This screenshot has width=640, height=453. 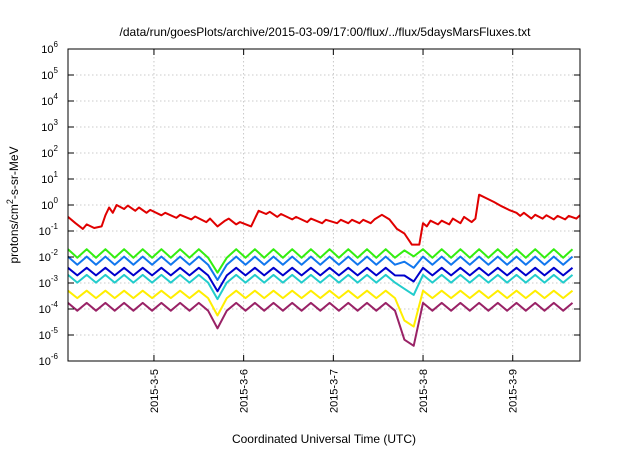 I want to click on y-tick-label: 10⁻⁴, so click(x=49, y=308).